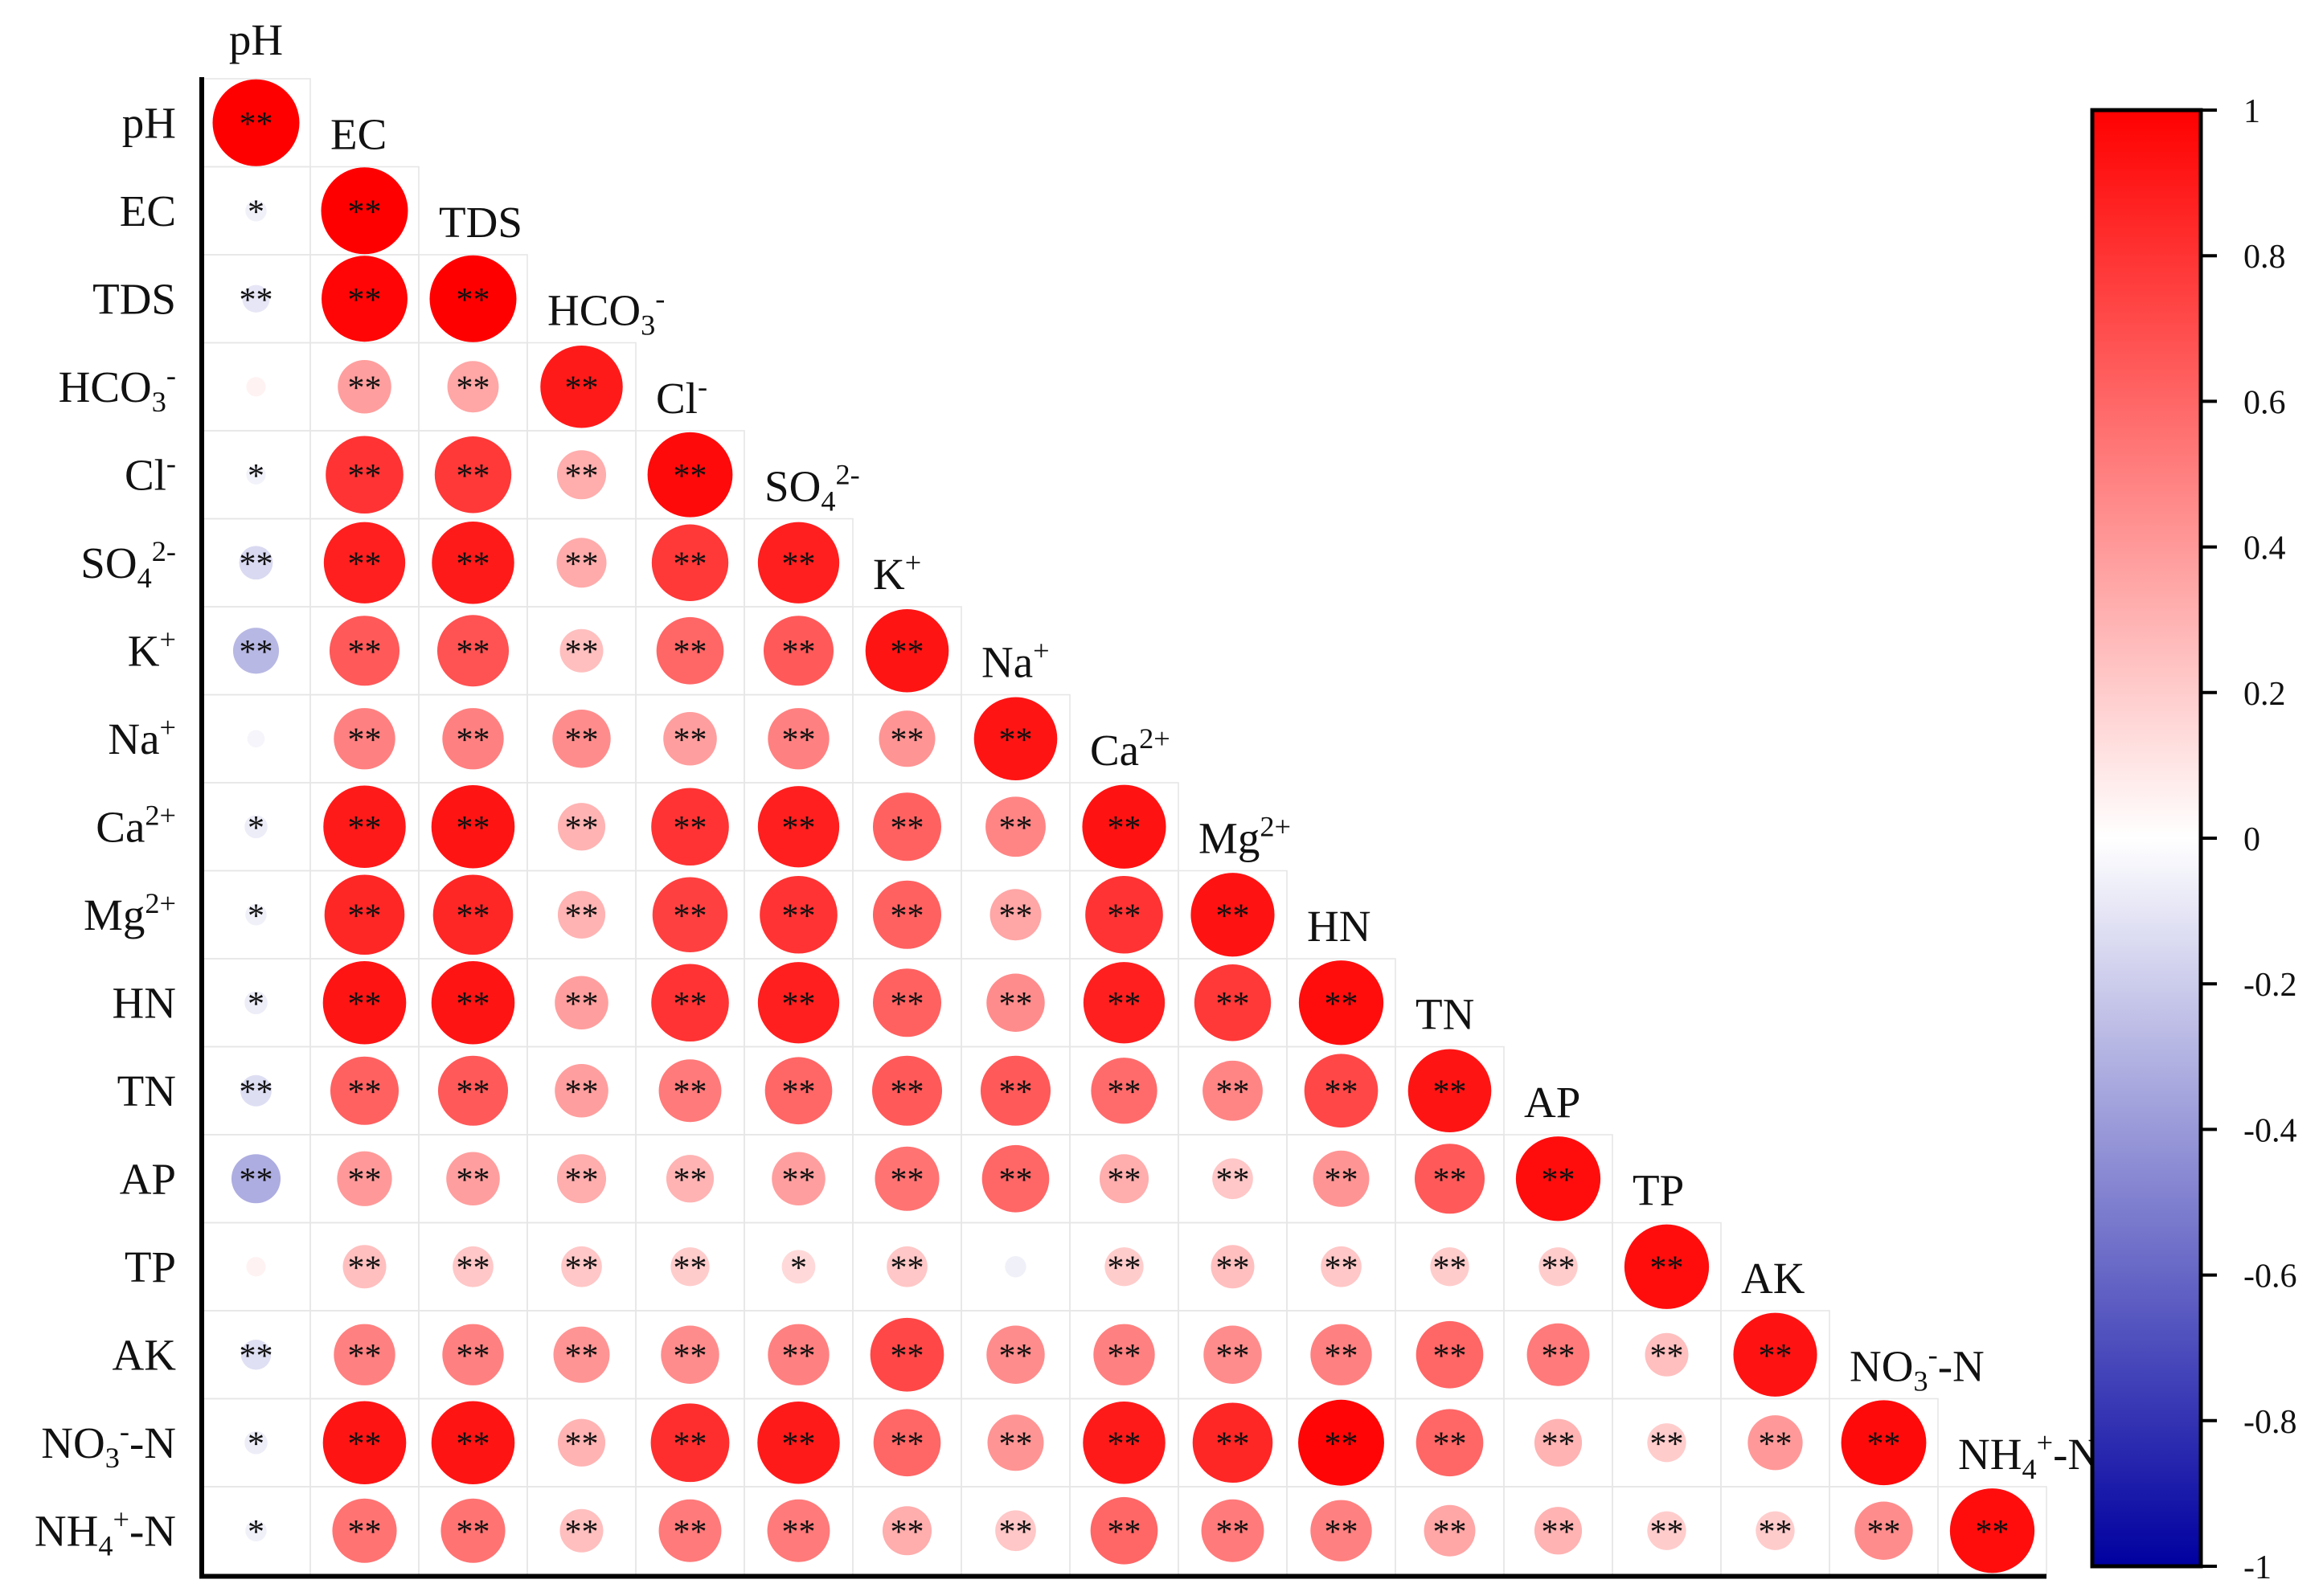 This screenshot has width=2323, height=1596. What do you see at coordinates (256, 212) in the screenshot?
I see `significance-mark: *` at bounding box center [256, 212].